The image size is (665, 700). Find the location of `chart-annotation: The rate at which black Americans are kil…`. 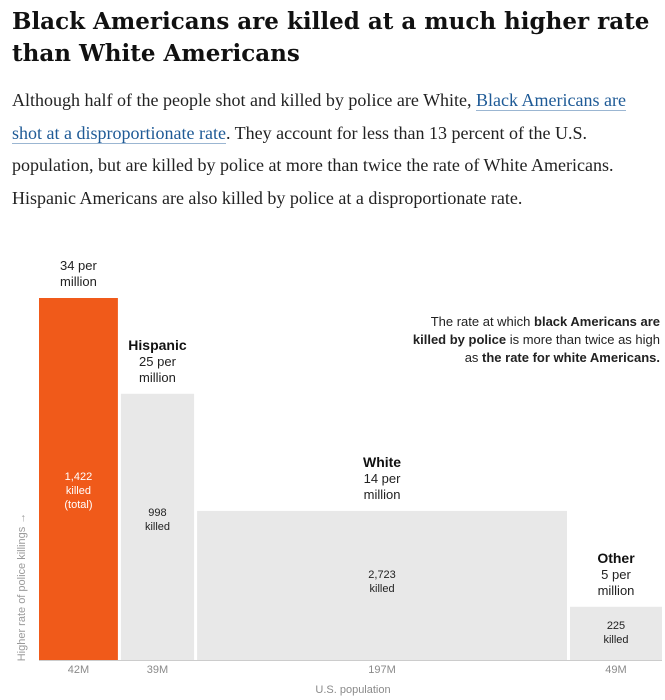

chart-annotation: The rate at which black Americans are kil… is located at coordinates (536, 339).